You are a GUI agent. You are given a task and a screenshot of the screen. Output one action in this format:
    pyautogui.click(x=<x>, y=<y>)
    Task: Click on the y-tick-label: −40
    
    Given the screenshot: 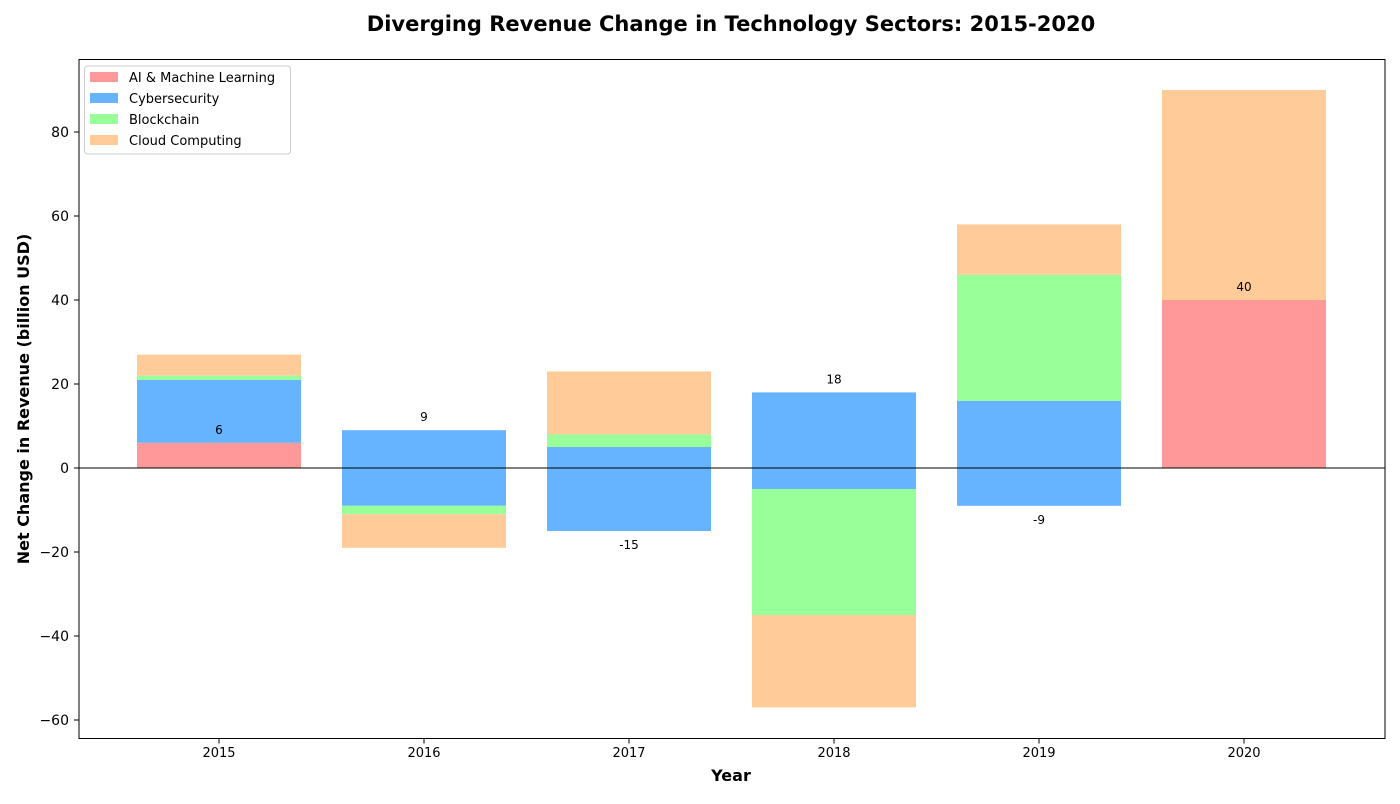 What is the action you would take?
    pyautogui.click(x=54, y=637)
    